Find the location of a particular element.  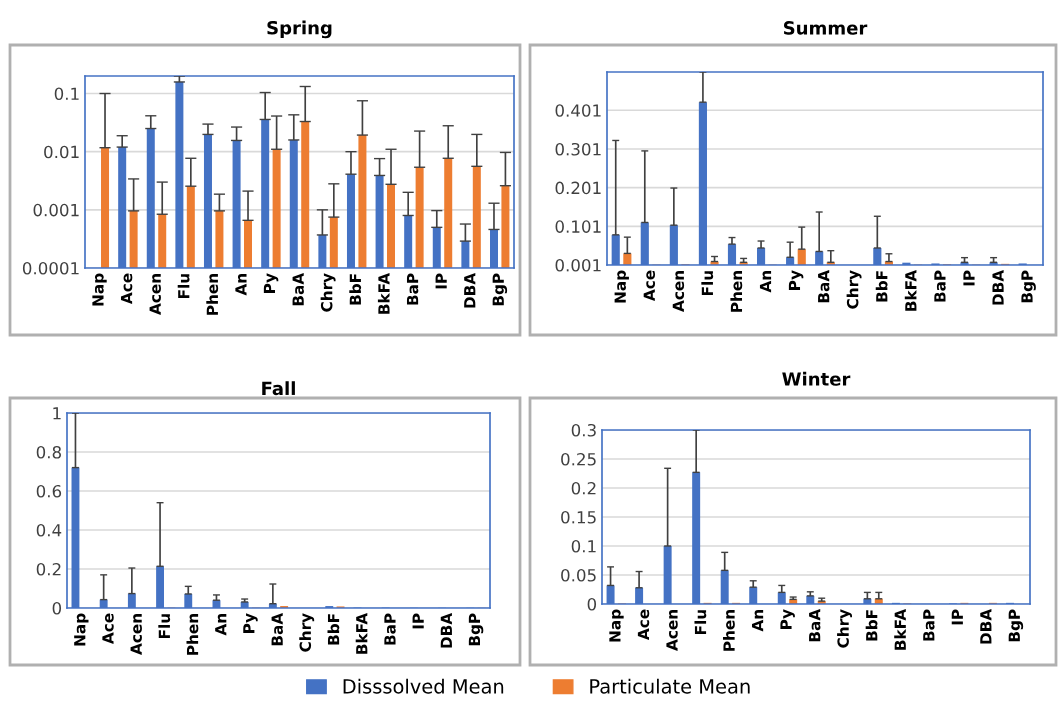

y-tick-label: 0.201 is located at coordinates (578, 188).